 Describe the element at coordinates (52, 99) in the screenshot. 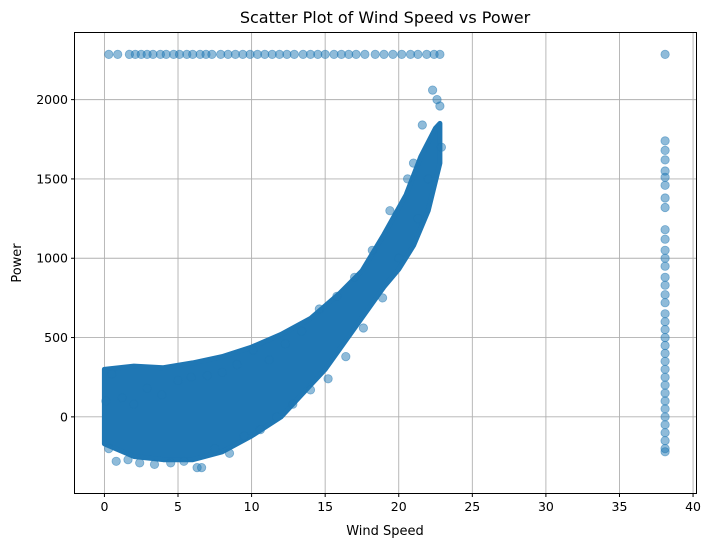

I see `y-tick-label: 2000` at that location.